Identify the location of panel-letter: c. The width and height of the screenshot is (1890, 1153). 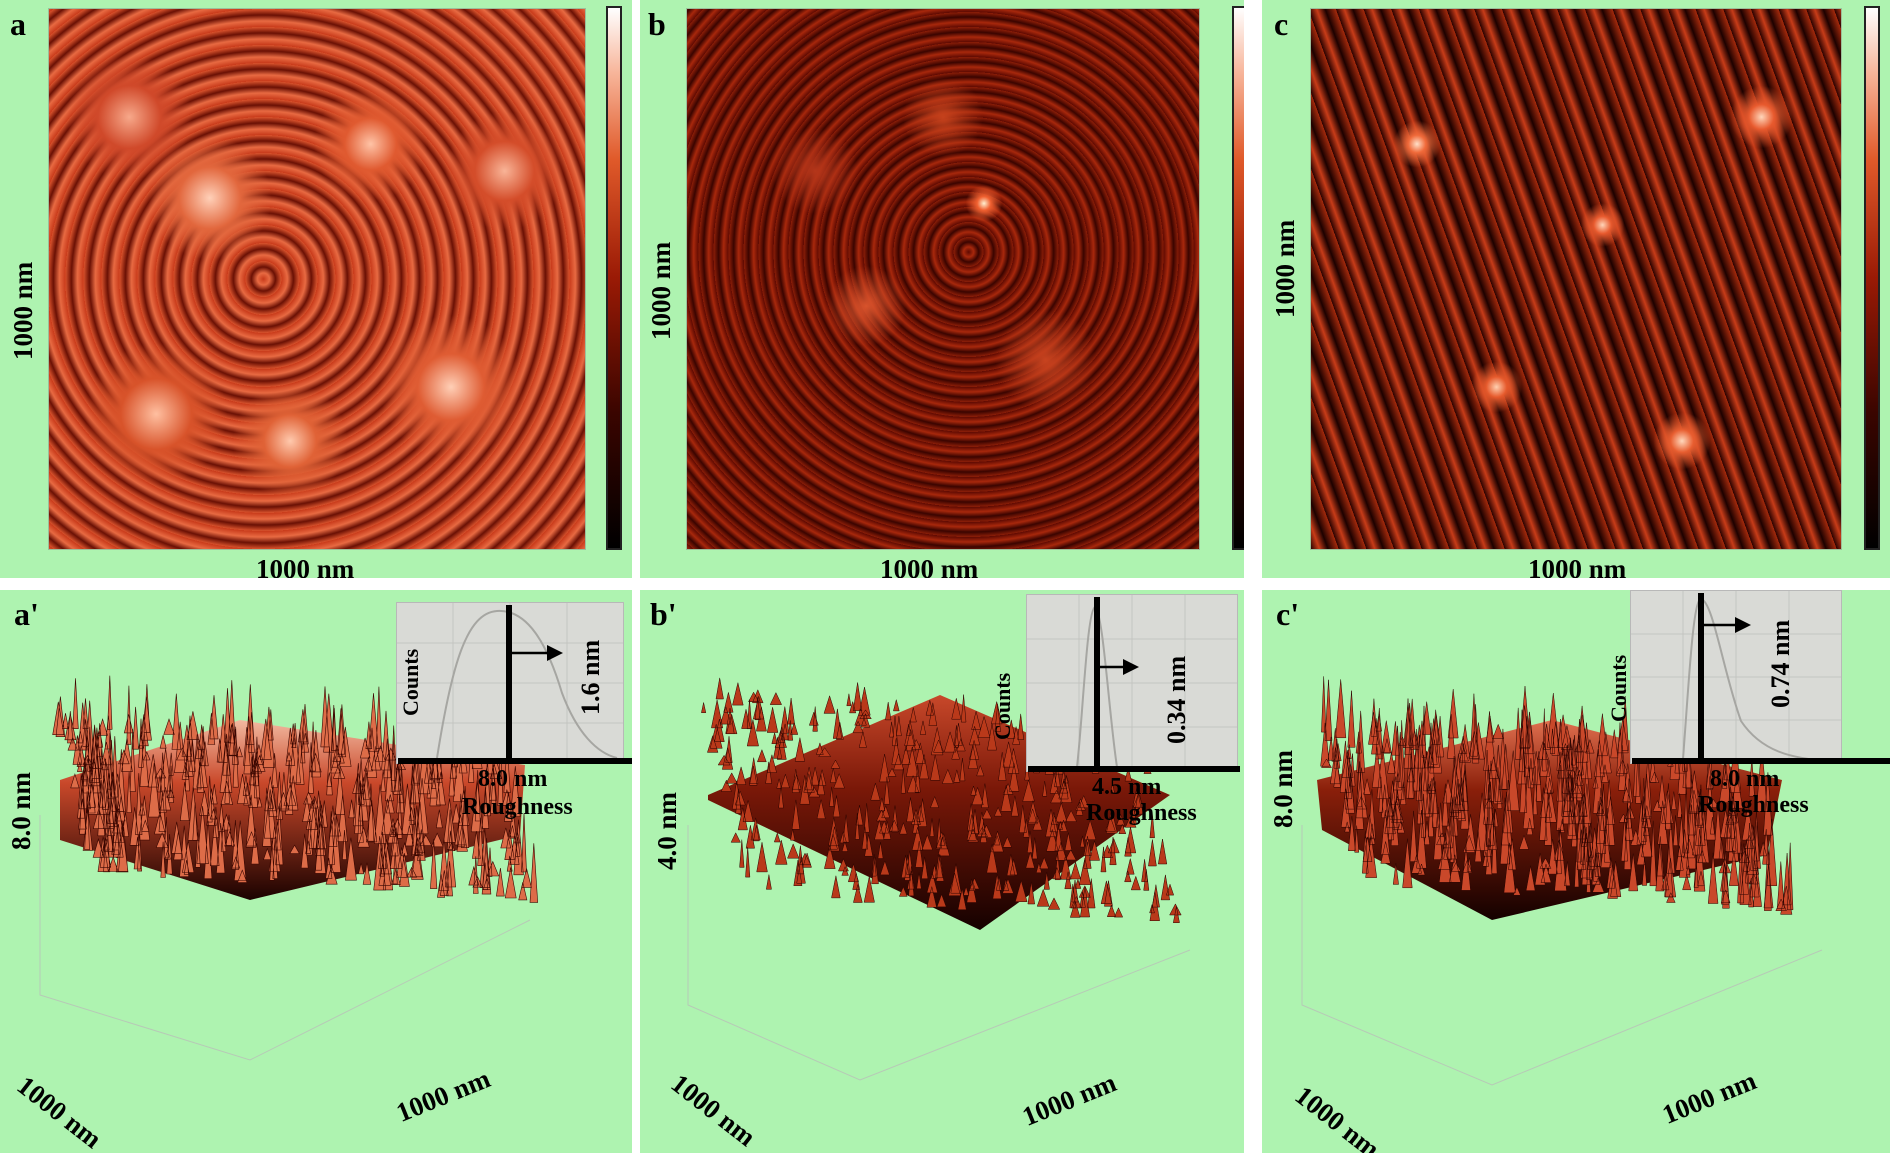
(1281, 24).